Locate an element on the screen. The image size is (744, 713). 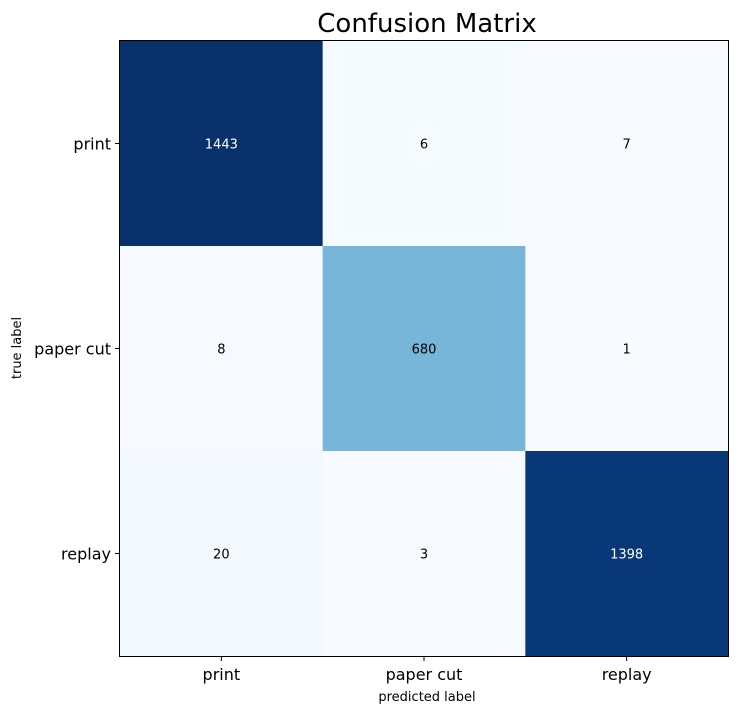
cell-value-label: 7 is located at coordinates (627, 145).